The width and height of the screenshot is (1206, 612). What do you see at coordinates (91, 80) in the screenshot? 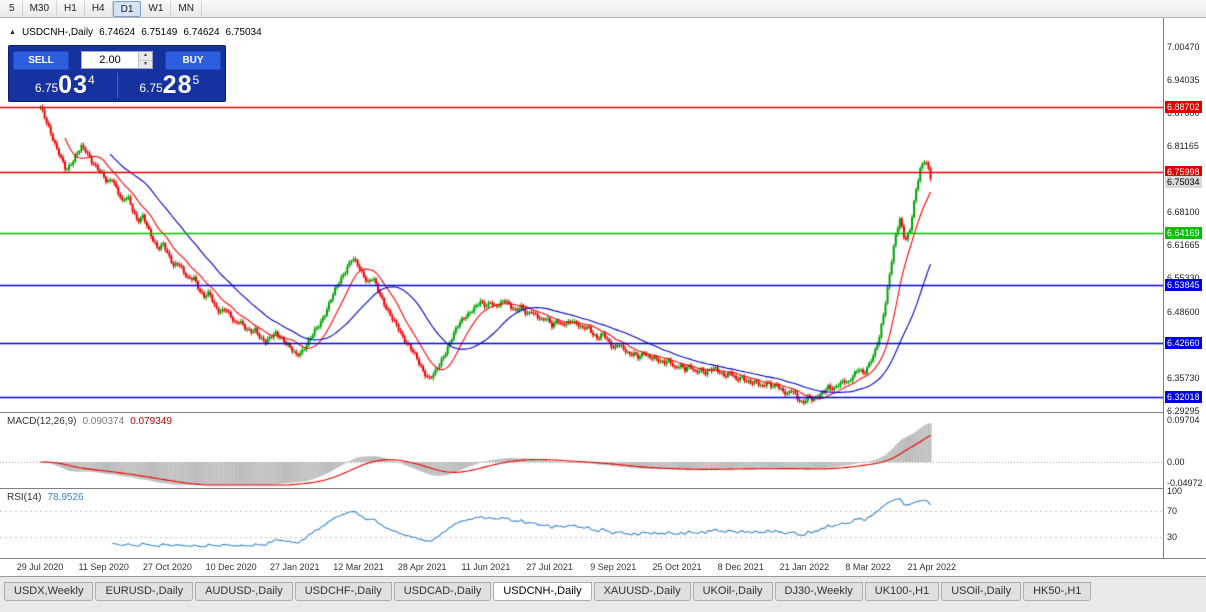
I see `sell-price-pip: 4` at bounding box center [91, 80].